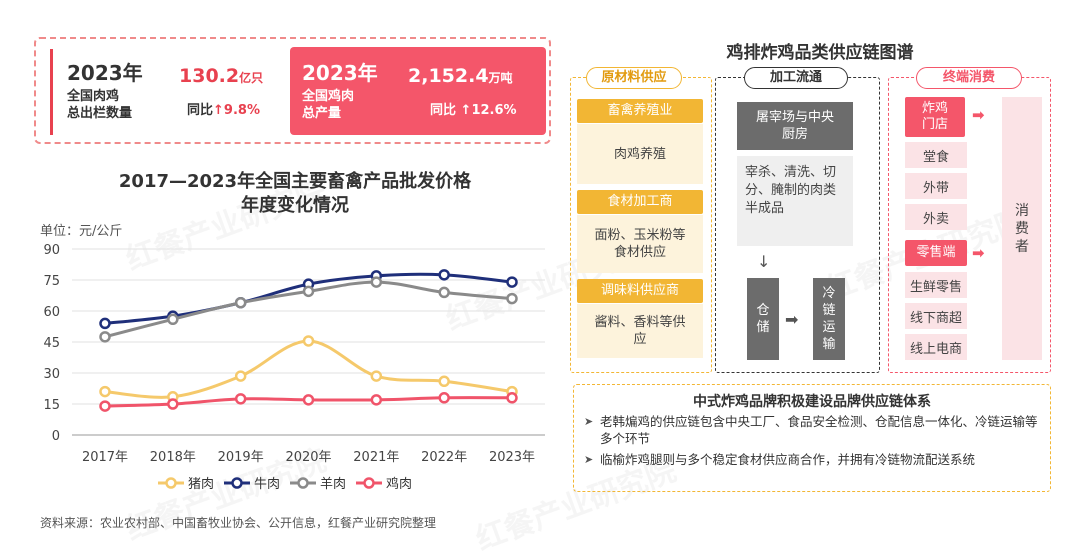  I want to click on x-tick-label: 2018年, so click(173, 457).